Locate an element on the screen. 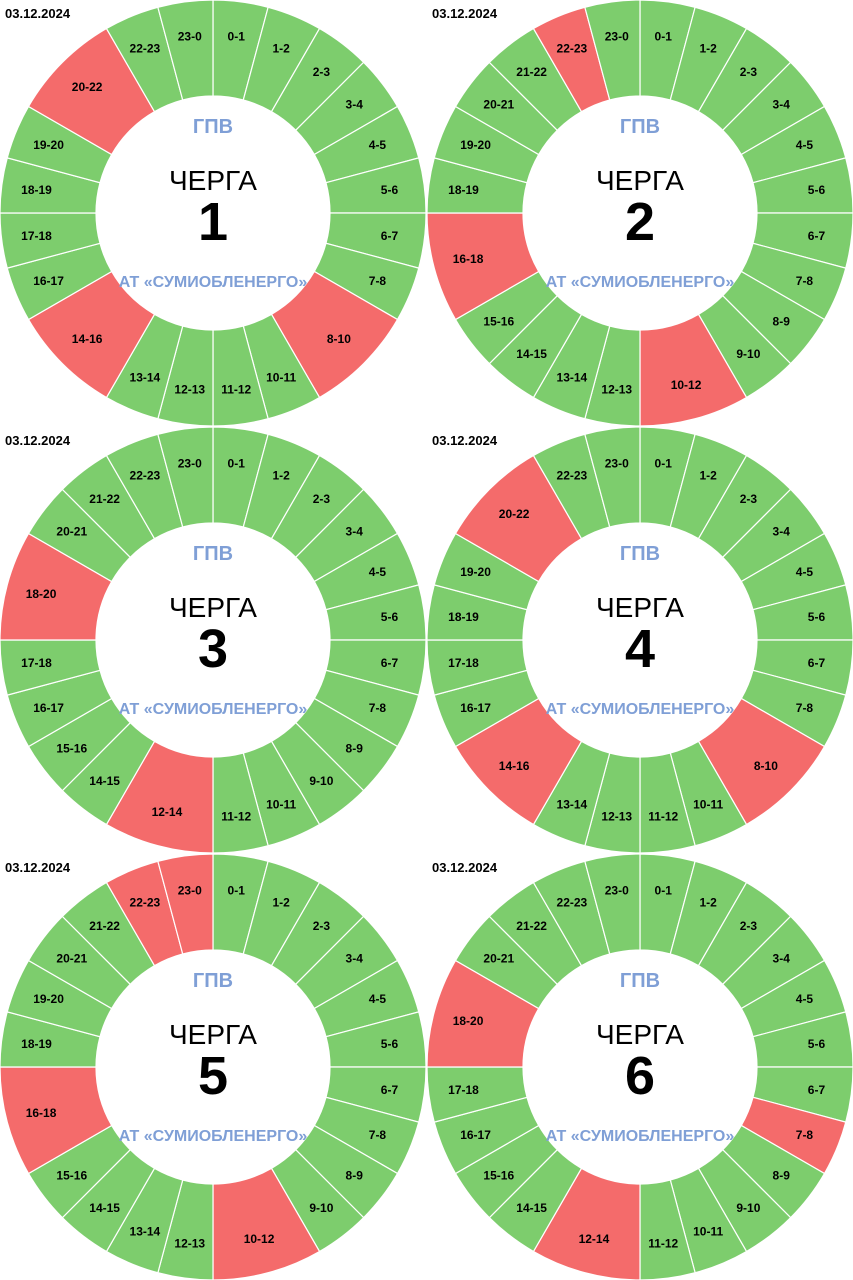 The width and height of the screenshot is (853, 1280). queue-number: 1 is located at coordinates (213, 222).